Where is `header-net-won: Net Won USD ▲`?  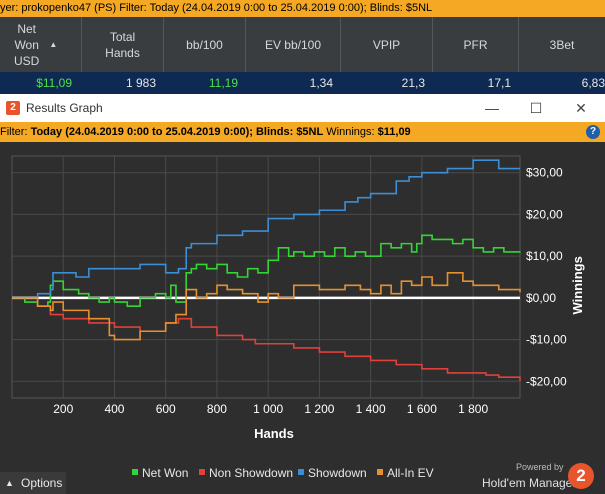 header-net-won: Net Won USD ▲ is located at coordinates (41, 44).